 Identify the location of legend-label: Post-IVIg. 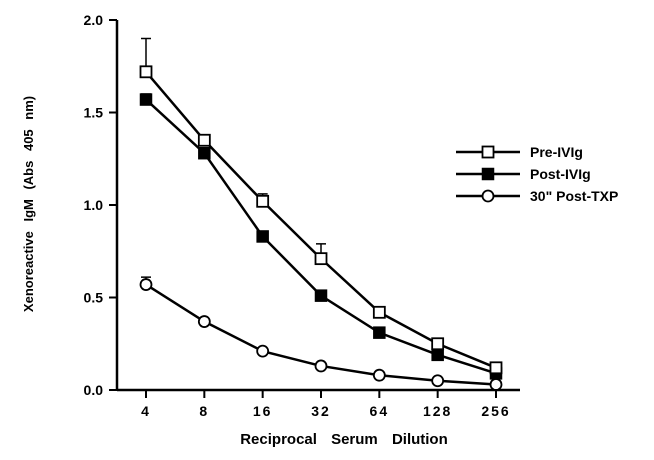
(560, 174).